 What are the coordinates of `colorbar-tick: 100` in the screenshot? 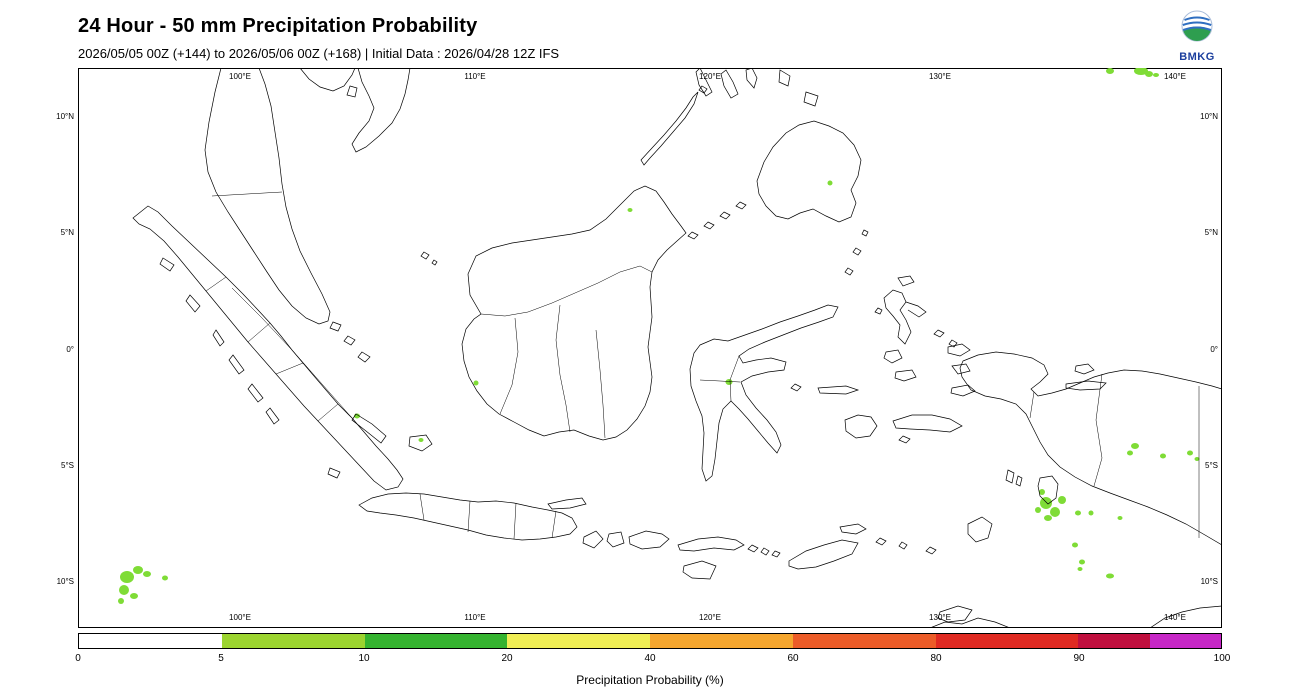 It's located at (1222, 658).